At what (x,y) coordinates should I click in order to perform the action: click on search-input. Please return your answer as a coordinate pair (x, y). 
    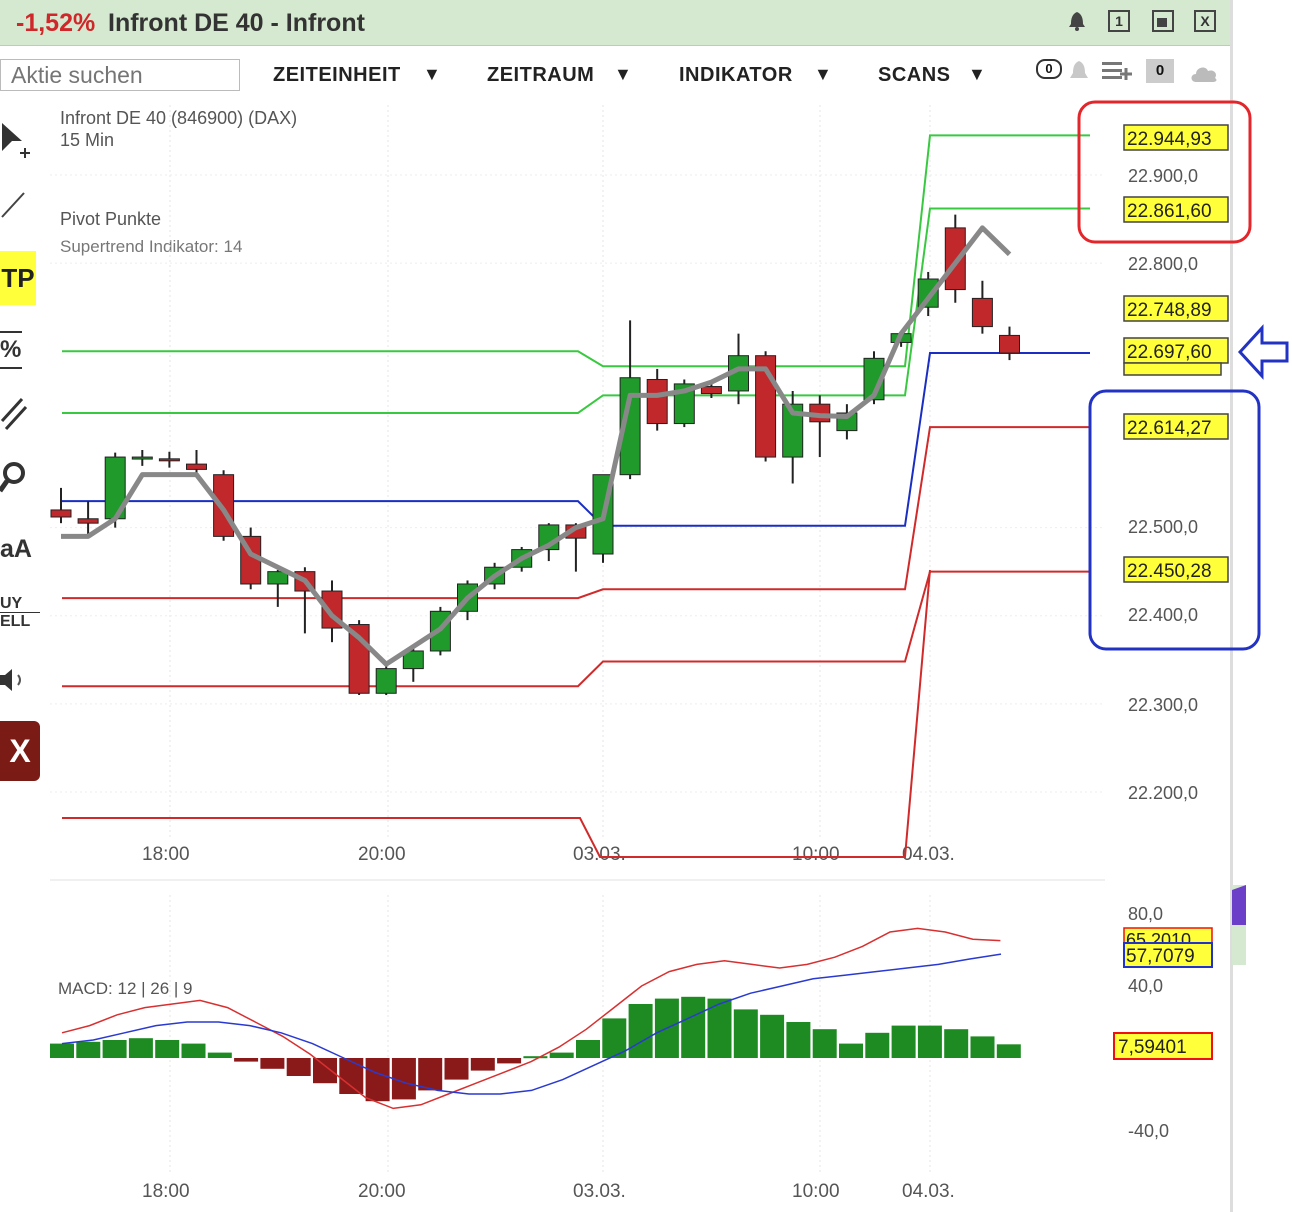
    Looking at the image, I should click on (120, 75).